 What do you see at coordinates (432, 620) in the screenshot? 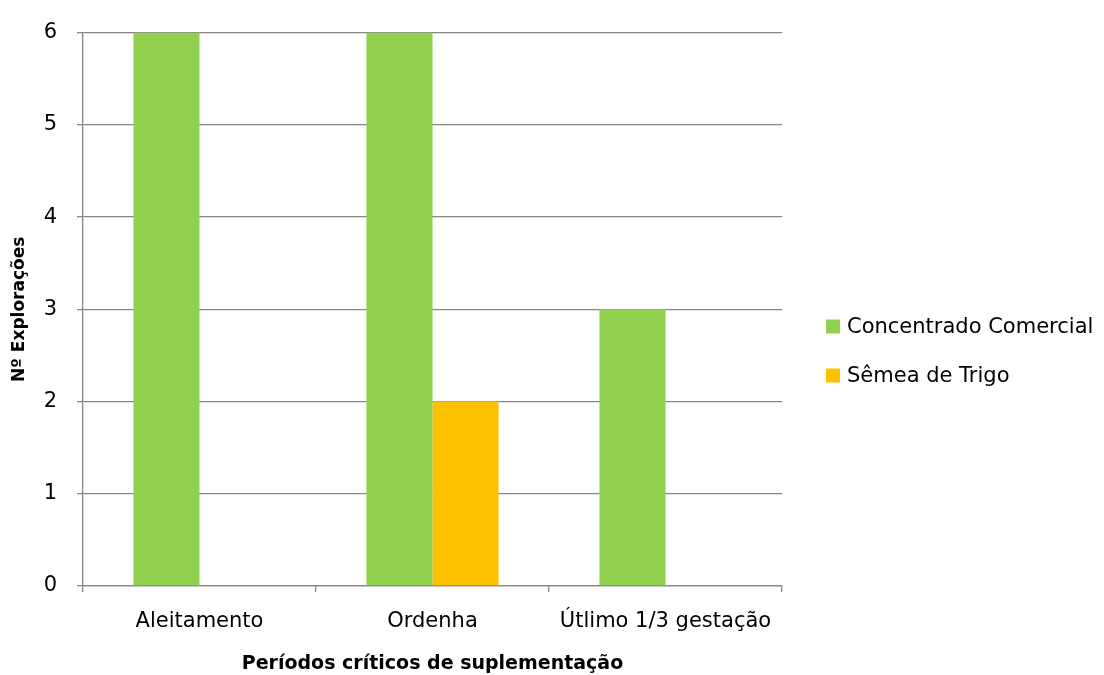
I see `x-tick-label: Ordenha` at bounding box center [432, 620].